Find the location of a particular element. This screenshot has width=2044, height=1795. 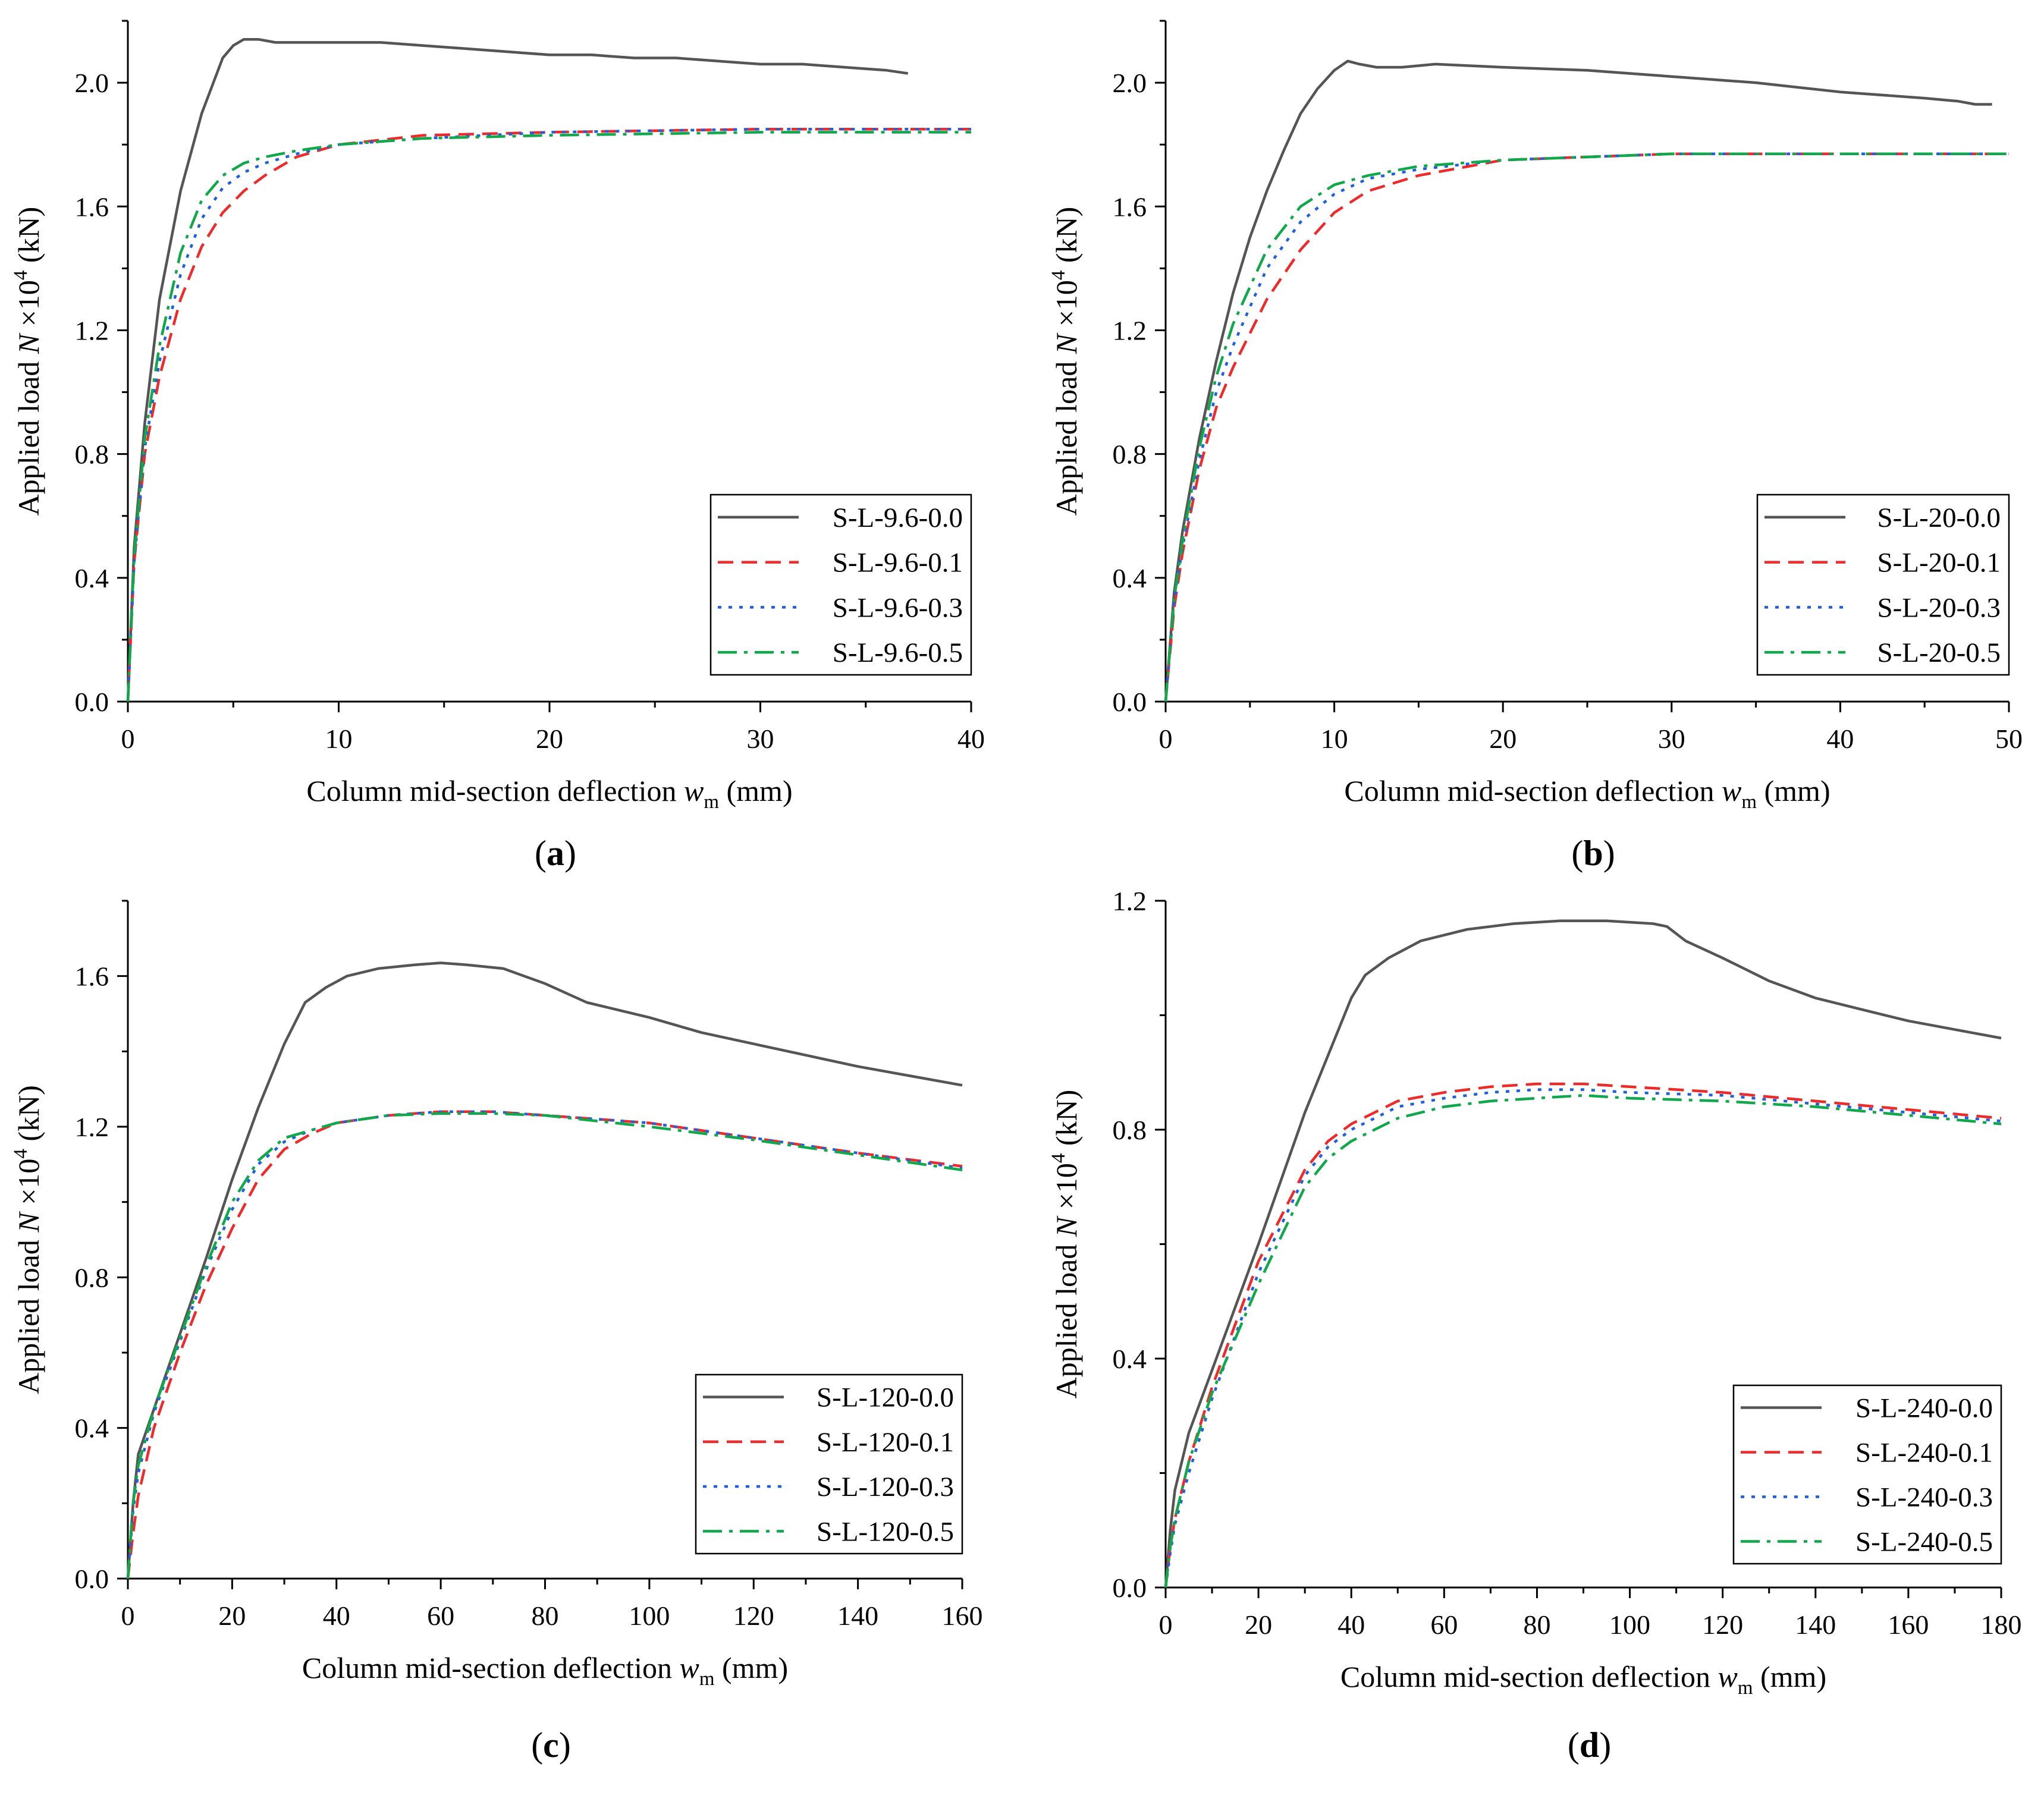

panel-label-letter: c is located at coordinates (551, 1745).